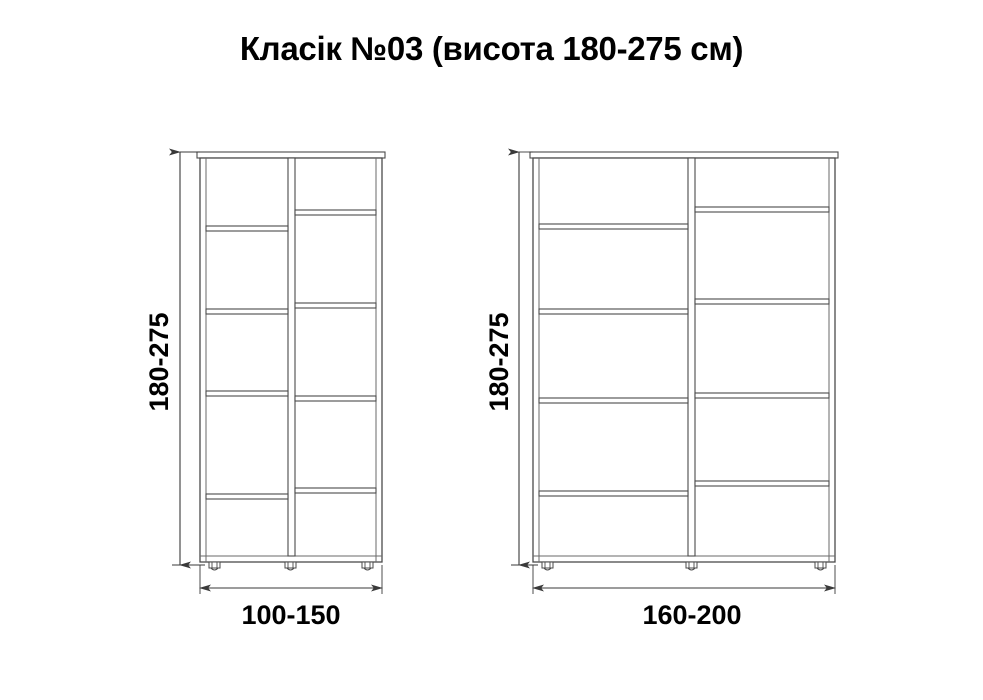 Image resolution: width=983 pixels, height=700 pixels. Describe the element at coordinates (291, 155) in the screenshot. I see `cabinet-left-top-panel` at that location.